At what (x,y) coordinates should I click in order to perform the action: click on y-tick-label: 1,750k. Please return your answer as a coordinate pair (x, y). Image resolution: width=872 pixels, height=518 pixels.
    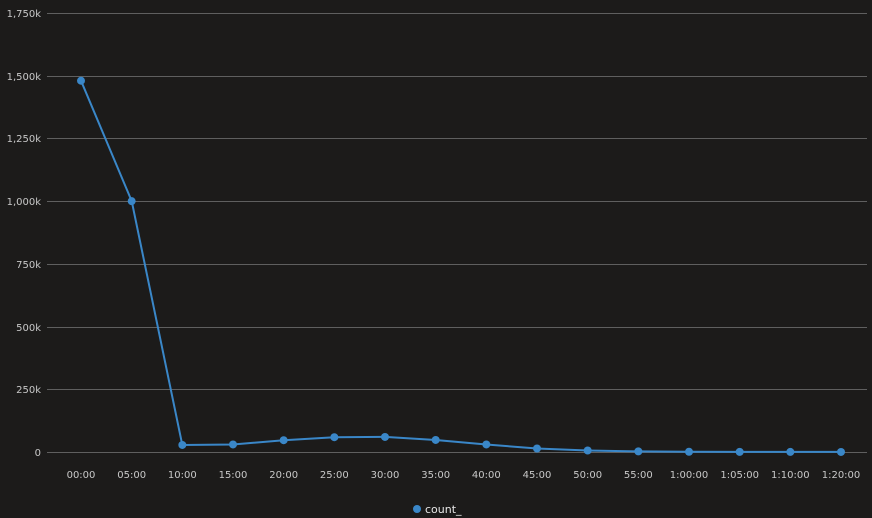
    Looking at the image, I should click on (24, 14).